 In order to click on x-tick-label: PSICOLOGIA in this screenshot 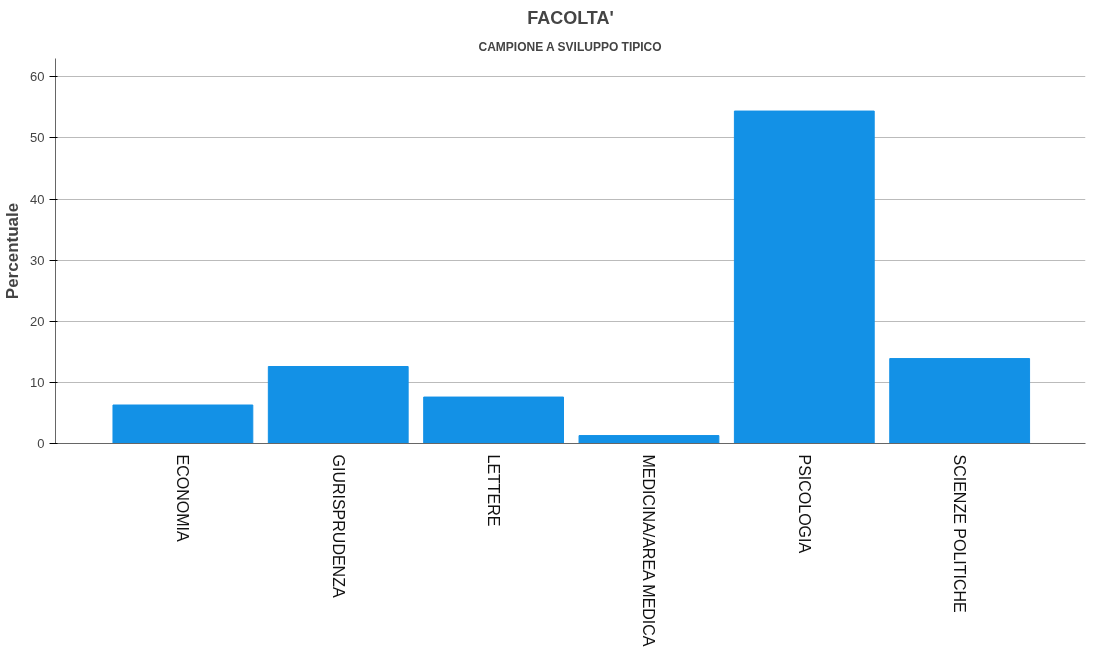, I will do `click(804, 504)`.